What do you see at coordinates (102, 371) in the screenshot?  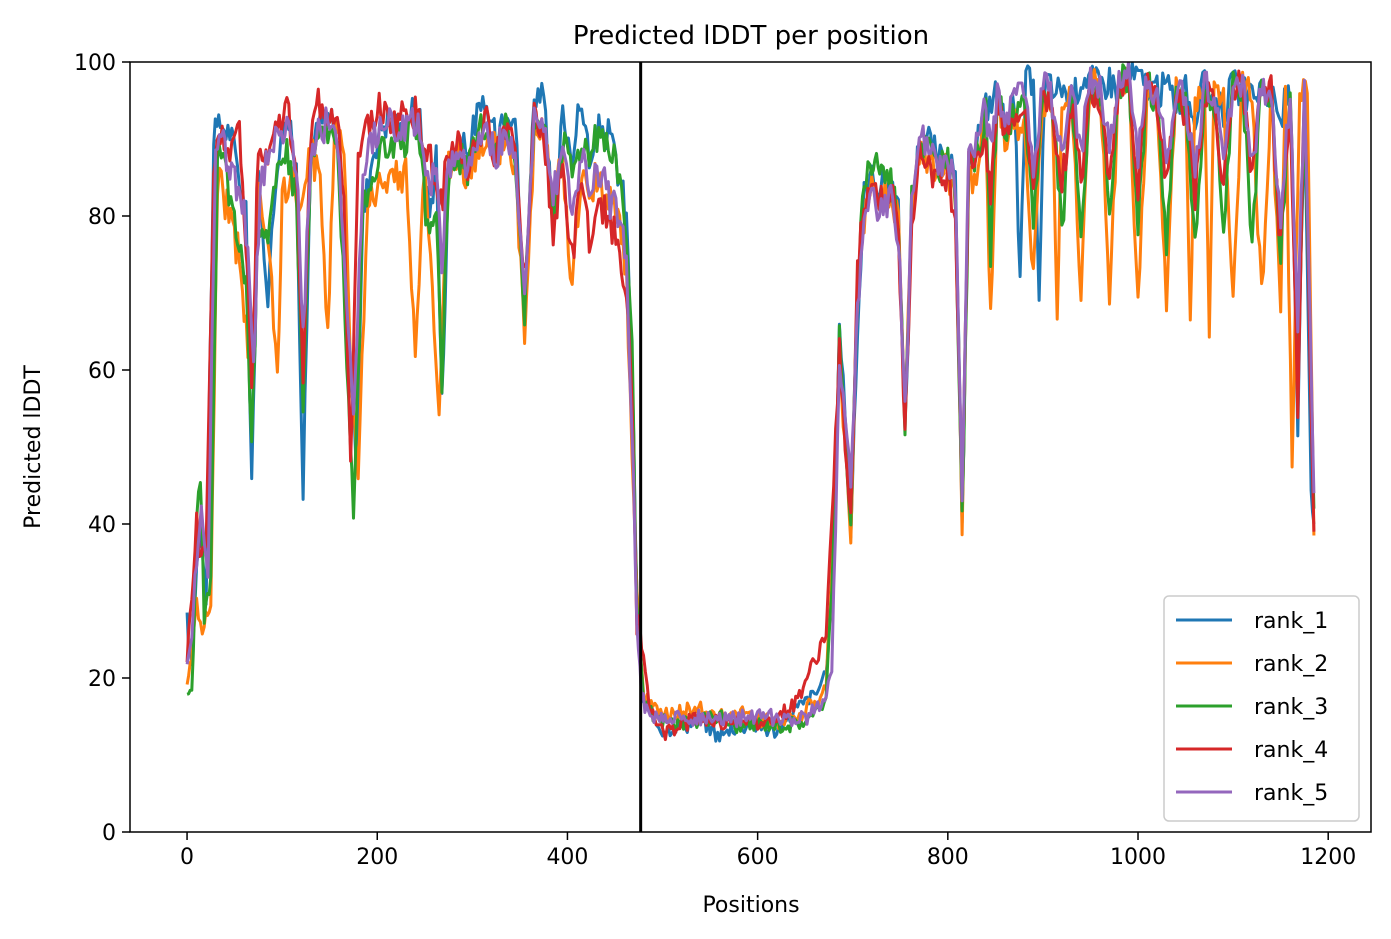 I see `y-tick-label: 60` at bounding box center [102, 371].